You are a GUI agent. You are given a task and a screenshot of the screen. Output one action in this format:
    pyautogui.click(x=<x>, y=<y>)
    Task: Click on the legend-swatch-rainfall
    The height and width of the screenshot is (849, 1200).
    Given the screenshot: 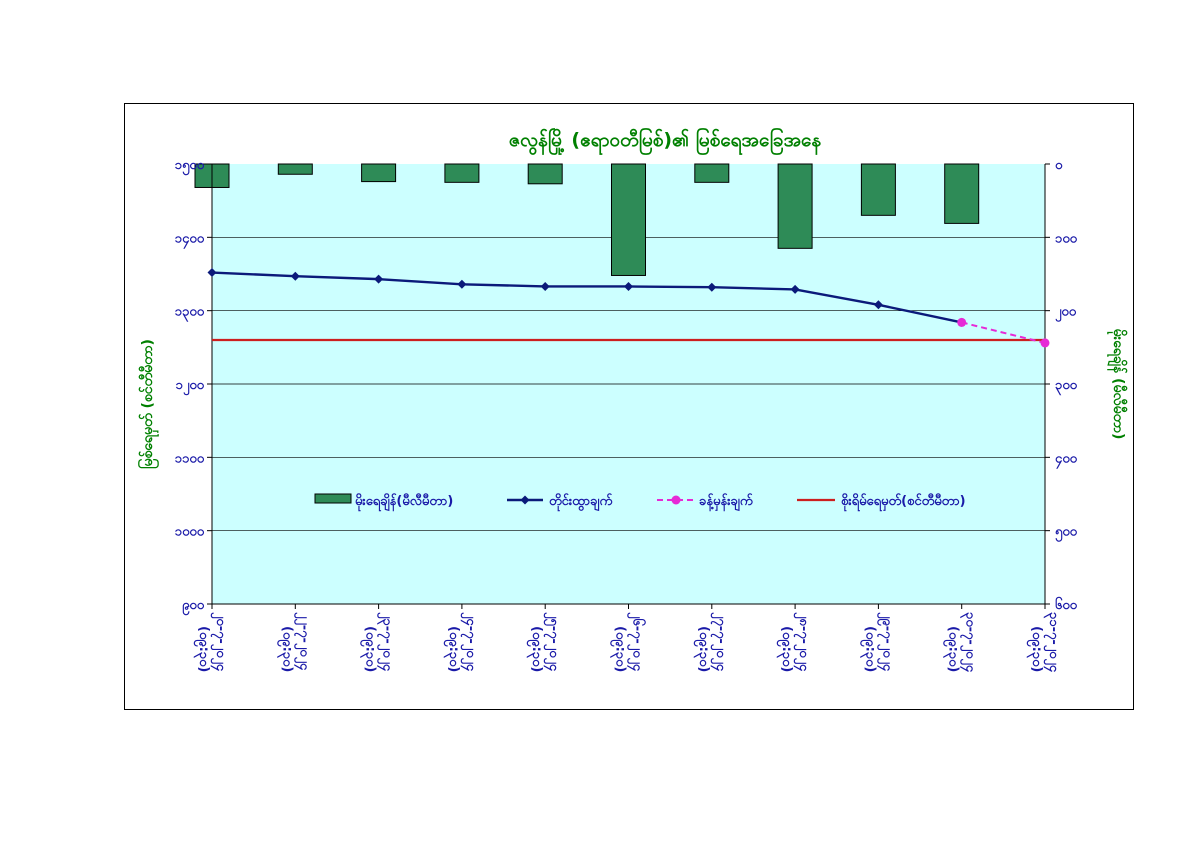 What is the action you would take?
    pyautogui.click(x=333, y=498)
    